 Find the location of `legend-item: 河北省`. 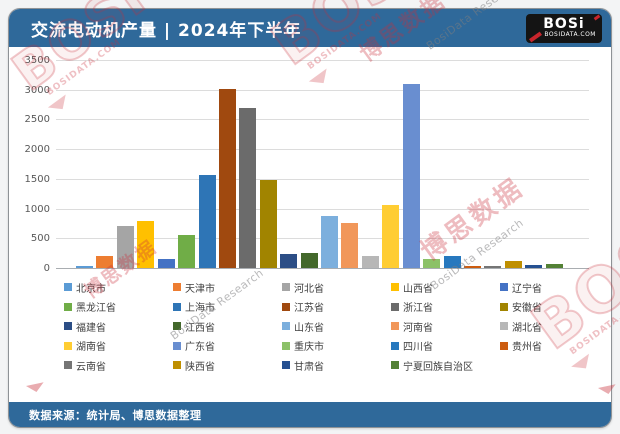

legend-item: 河北省 is located at coordinates (336, 288).